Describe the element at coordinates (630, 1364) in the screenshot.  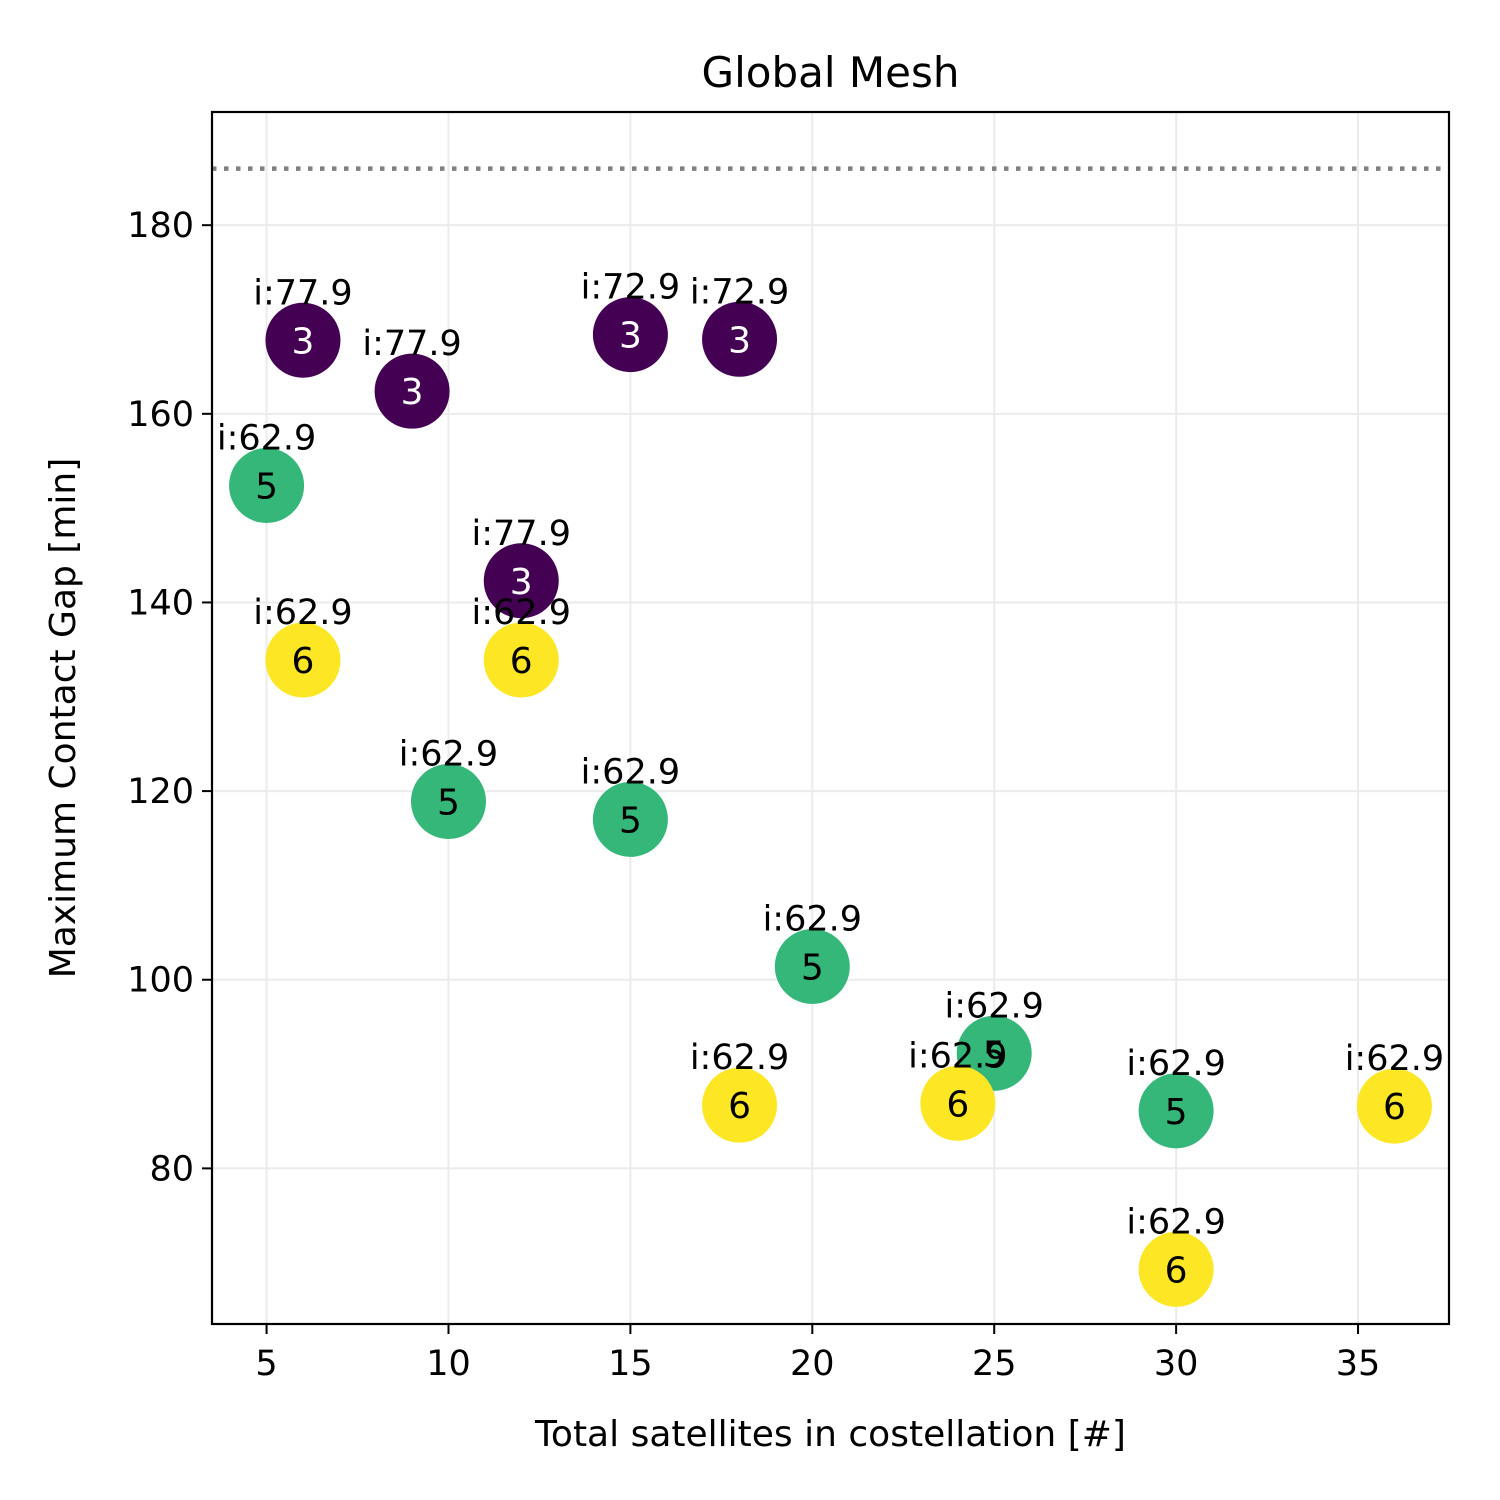
I see `x-tick-label: 15` at that location.